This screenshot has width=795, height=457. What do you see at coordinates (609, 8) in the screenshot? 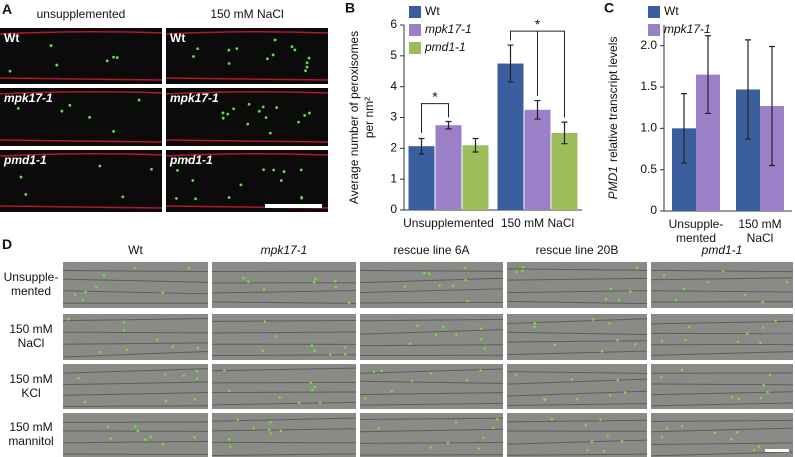
I see `panel-label: C` at bounding box center [609, 8].